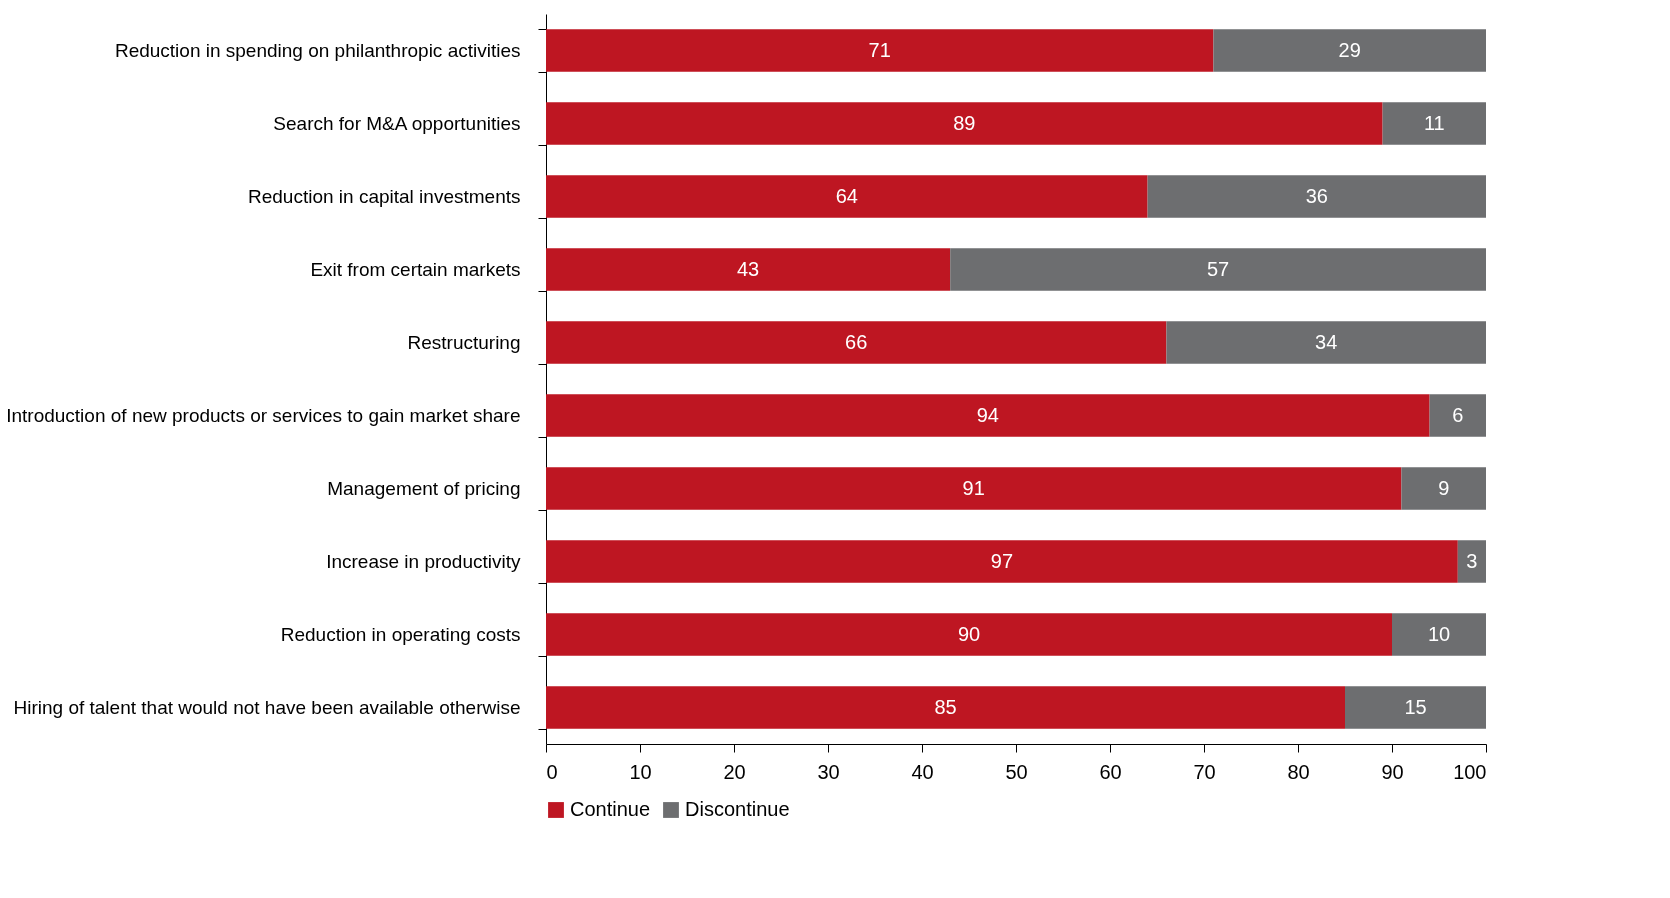 This screenshot has width=1670, height=898. Describe the element at coordinates (423, 561) in the screenshot. I see `y-tick-label: Increase in productivity` at that location.